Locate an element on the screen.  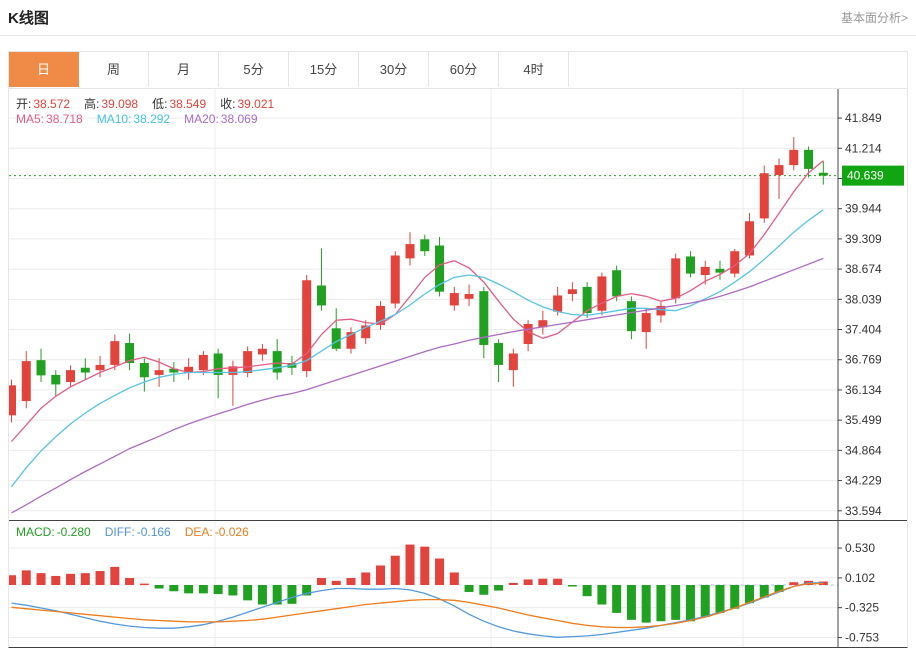
tab-interval-3: 5分 is located at coordinates (254, 69).